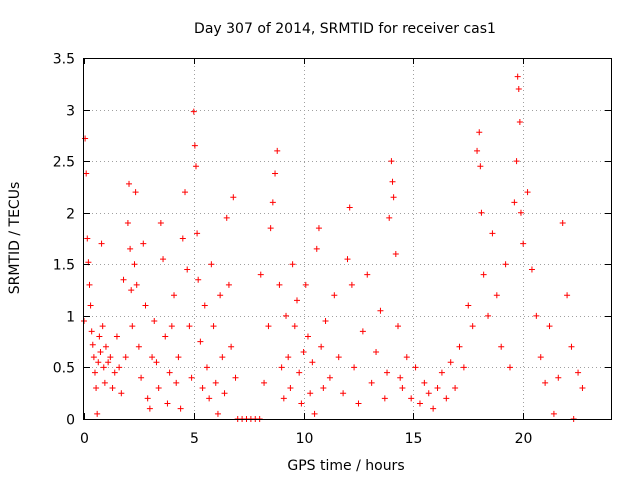 The width and height of the screenshot is (640, 484). Describe the element at coordinates (70, 112) in the screenshot. I see `y-tick-label: 3` at that location.